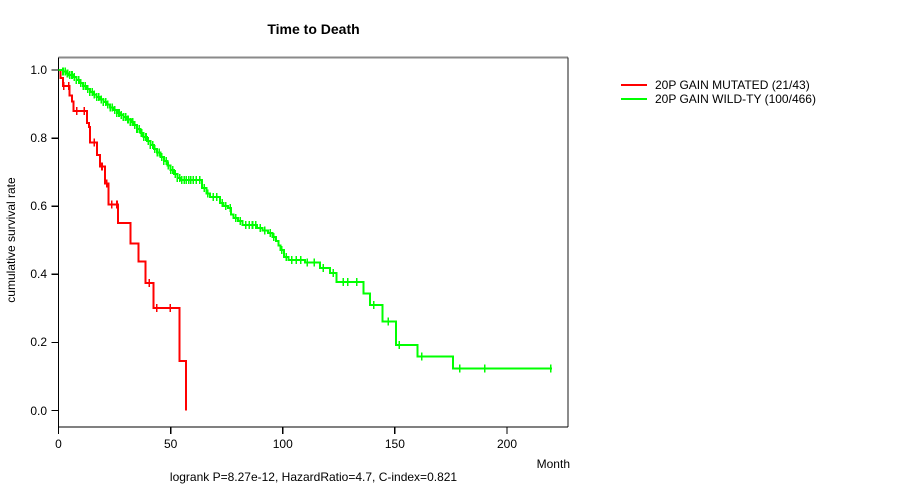 The width and height of the screenshot is (900, 500). What do you see at coordinates (170, 444) in the screenshot?
I see `x-tick-label: 50` at bounding box center [170, 444].